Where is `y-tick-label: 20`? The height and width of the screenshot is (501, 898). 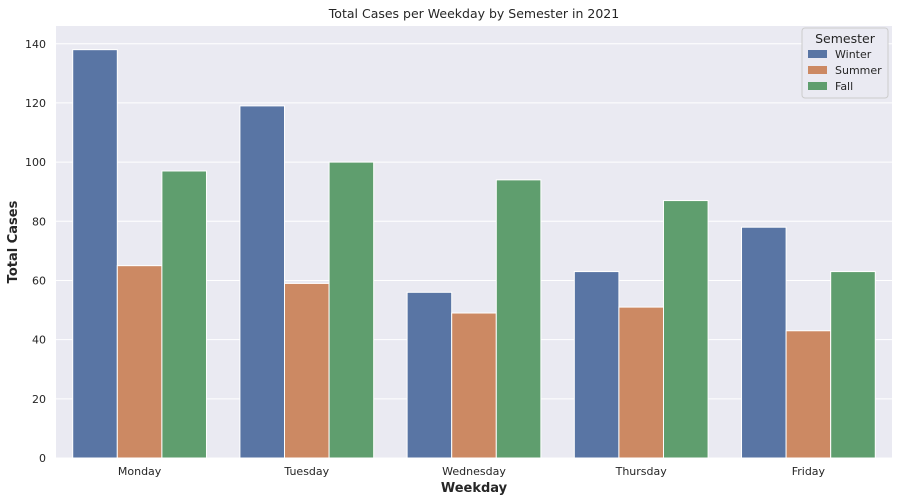 y-tick-label: 20 is located at coordinates (39, 399).